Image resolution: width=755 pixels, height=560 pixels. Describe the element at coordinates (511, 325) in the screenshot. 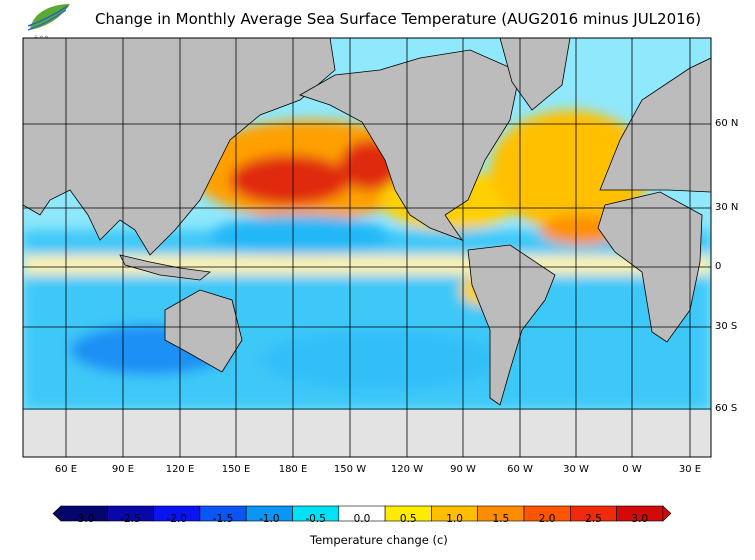

I see `south-america` at that location.